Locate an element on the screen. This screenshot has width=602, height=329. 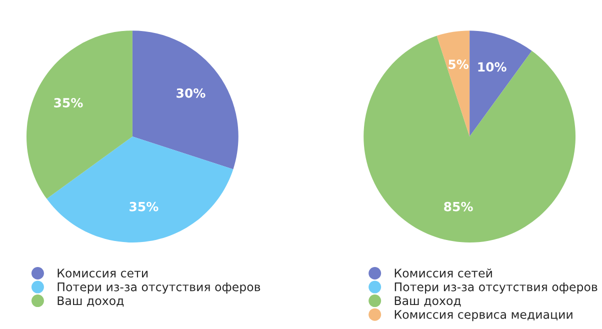
data-label: 5% is located at coordinates (458, 64).